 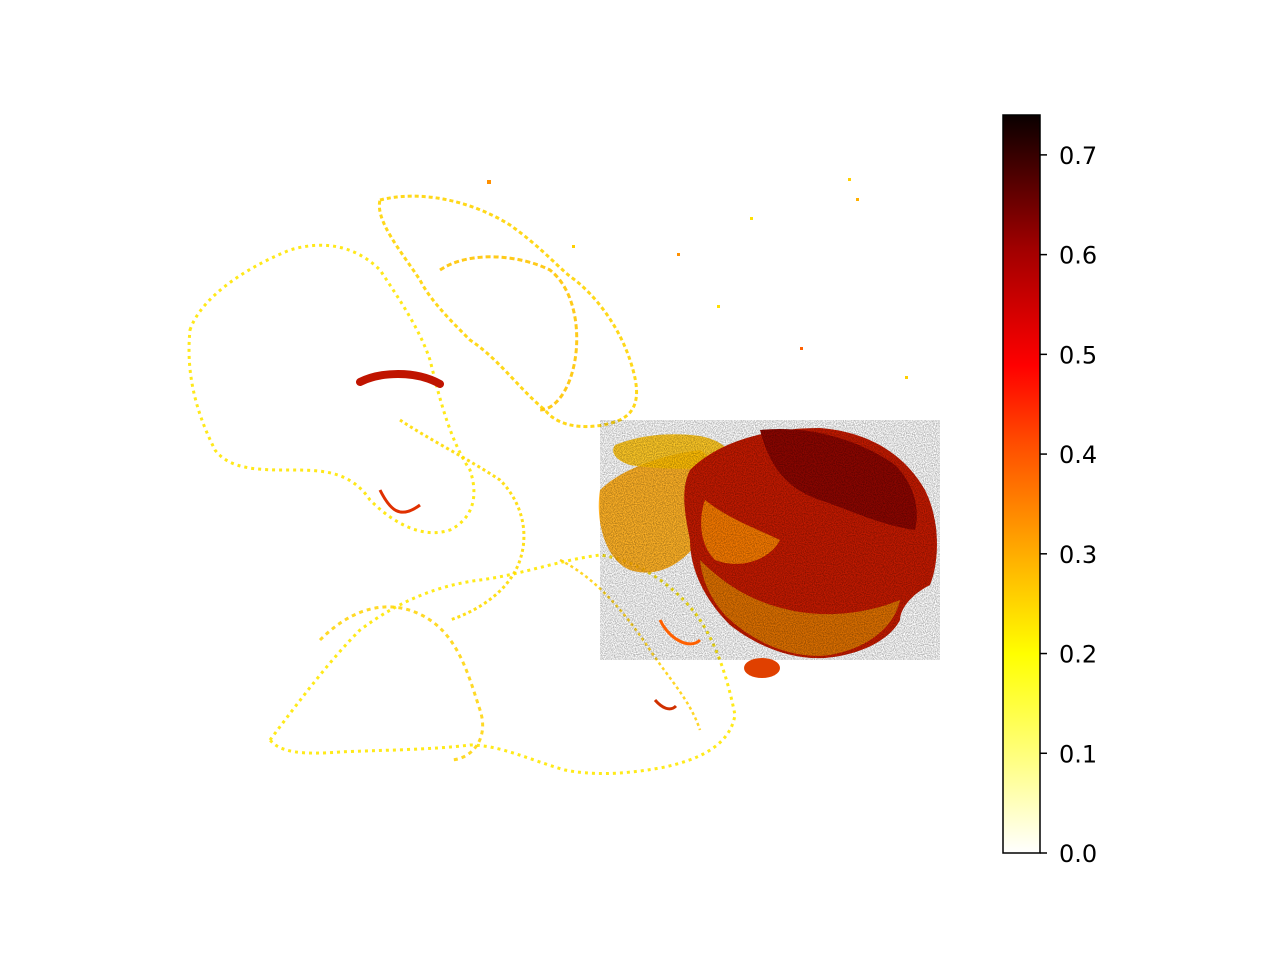 I want to click on colorbar: 0.0 0.1 0.2 0.3 0.4 0.5 0.6 0.7, so click(x=1049, y=491).